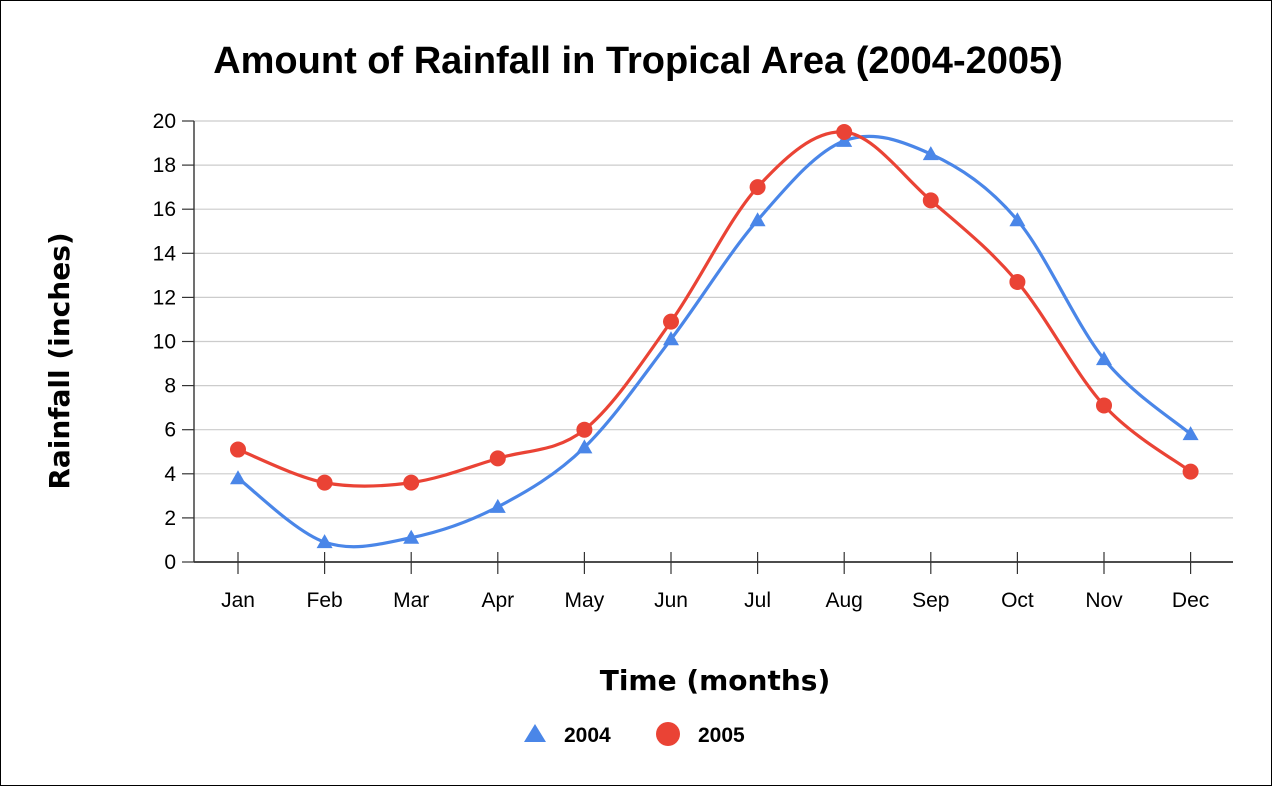 Image resolution: width=1272 pixels, height=786 pixels. What do you see at coordinates (757, 600) in the screenshot?
I see `x-tick-label: Jul` at bounding box center [757, 600].